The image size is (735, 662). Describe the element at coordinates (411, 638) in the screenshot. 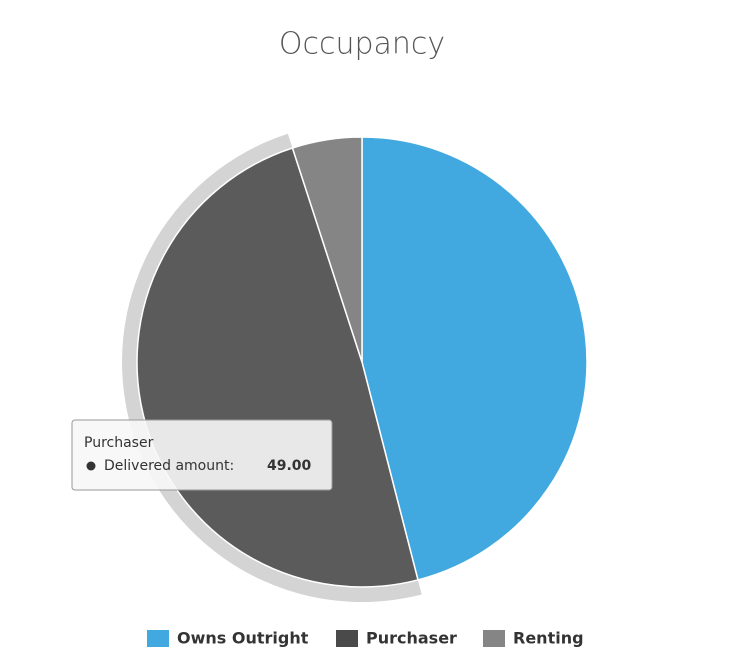

I see `legend-label: Purchaser` at that location.